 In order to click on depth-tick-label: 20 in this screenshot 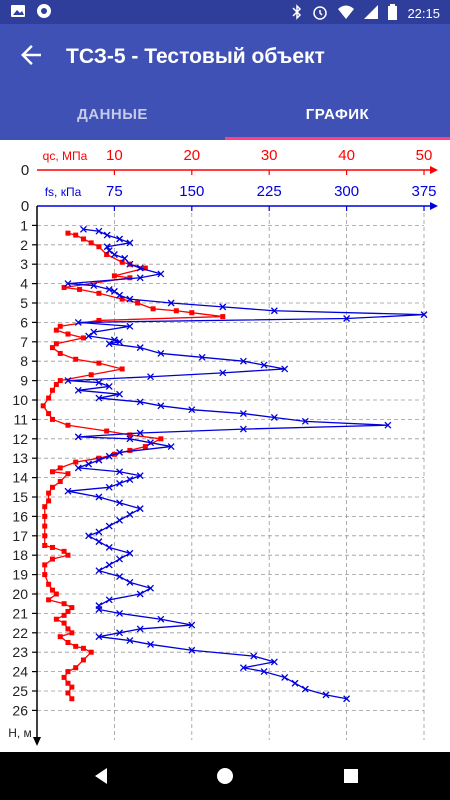, I will do `click(20, 594)`.